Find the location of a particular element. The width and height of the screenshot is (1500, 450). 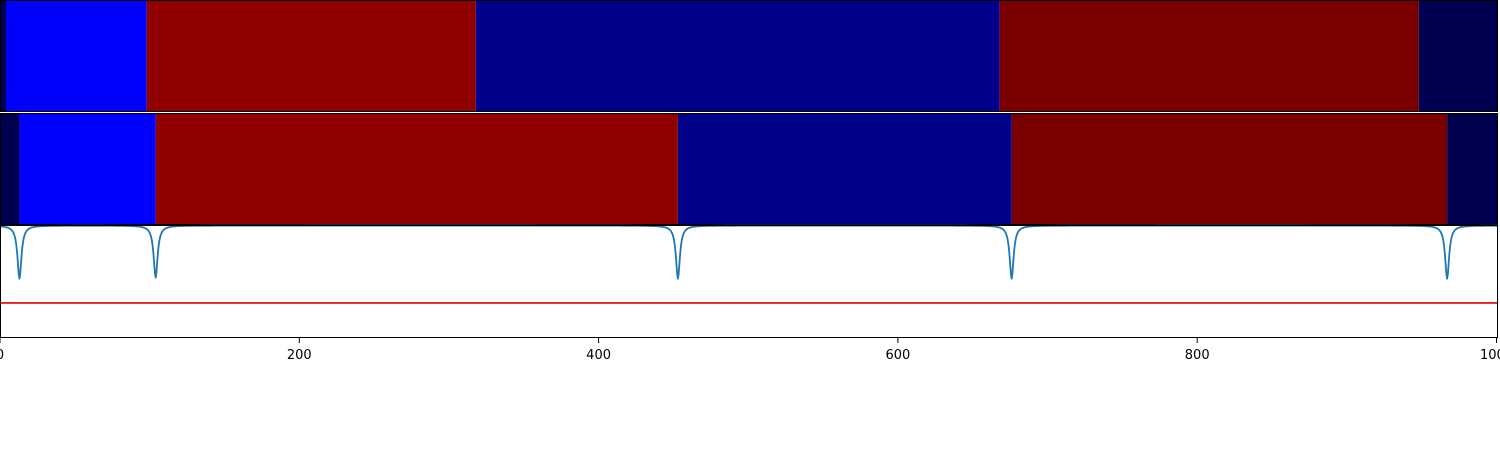

x-tick-label: 200 is located at coordinates (299, 355).